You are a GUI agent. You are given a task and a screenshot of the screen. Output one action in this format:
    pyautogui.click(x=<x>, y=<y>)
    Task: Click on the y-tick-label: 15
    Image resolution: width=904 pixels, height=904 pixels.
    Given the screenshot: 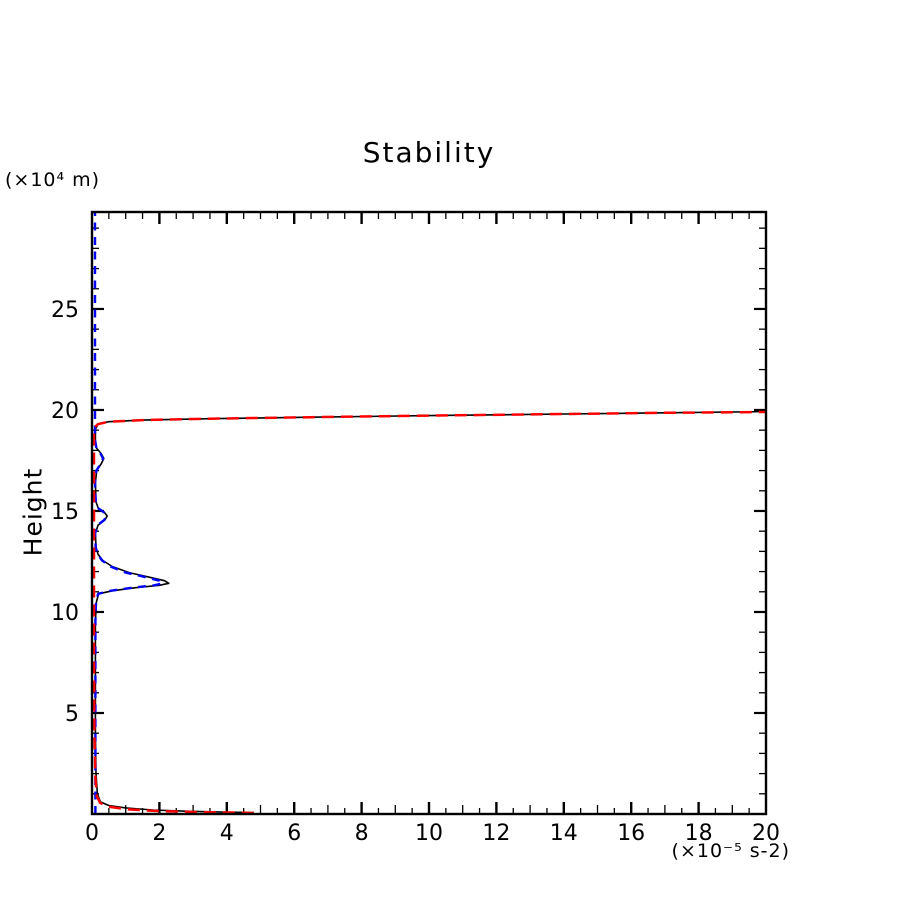 What is the action you would take?
    pyautogui.click(x=65, y=512)
    